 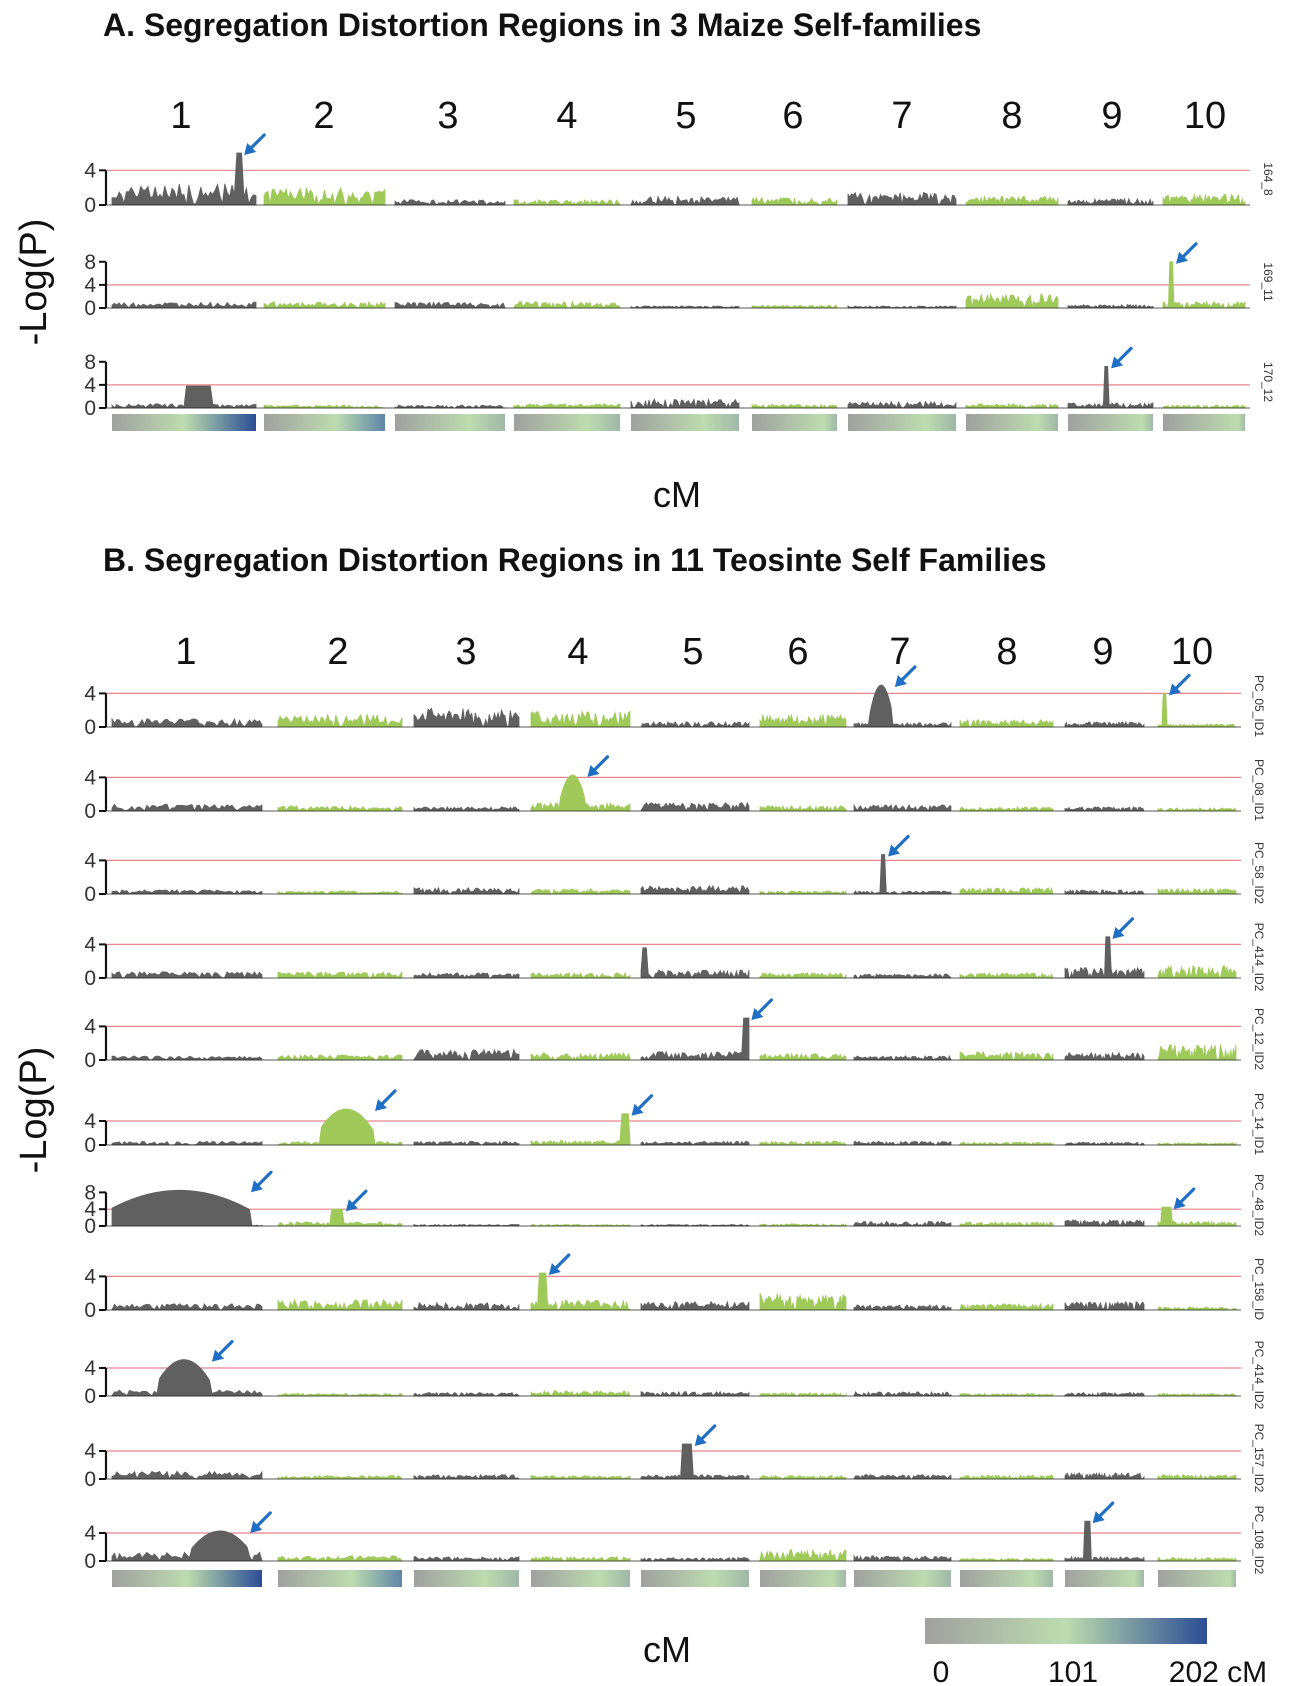 I want to click on family-track: 0 4 PC_158_ID, so click(x=675, y=1287).